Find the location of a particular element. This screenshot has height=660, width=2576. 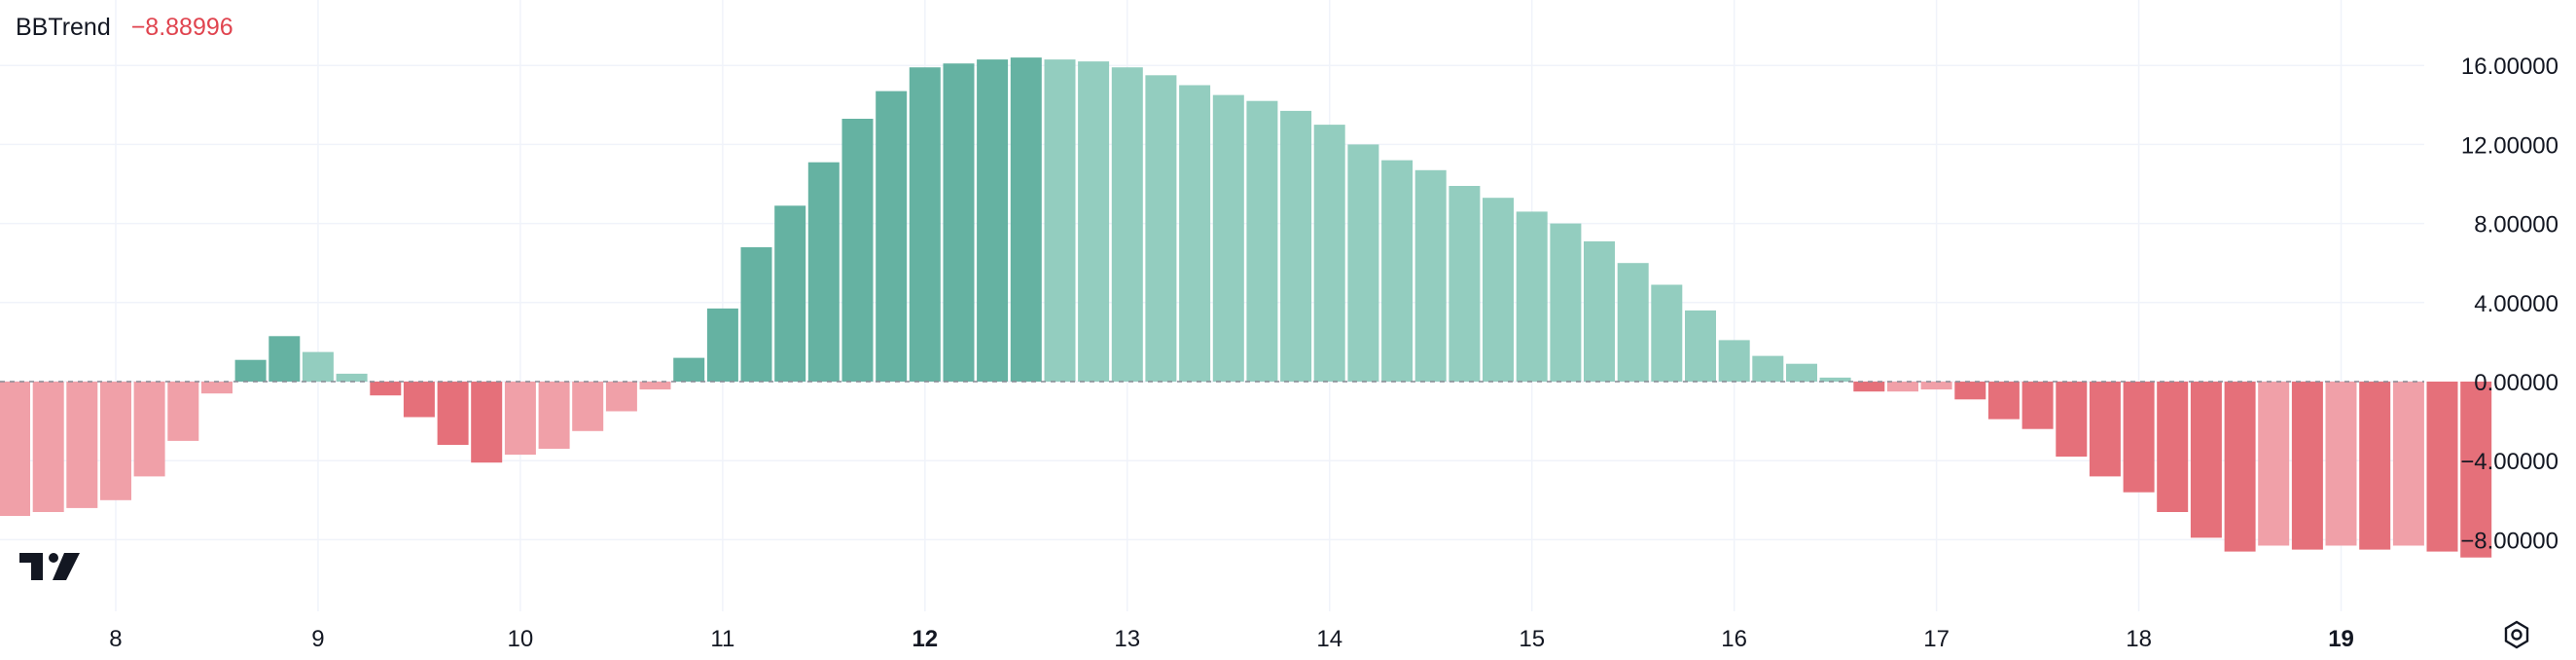

x-tick-label: 17 is located at coordinates (1936, 639).